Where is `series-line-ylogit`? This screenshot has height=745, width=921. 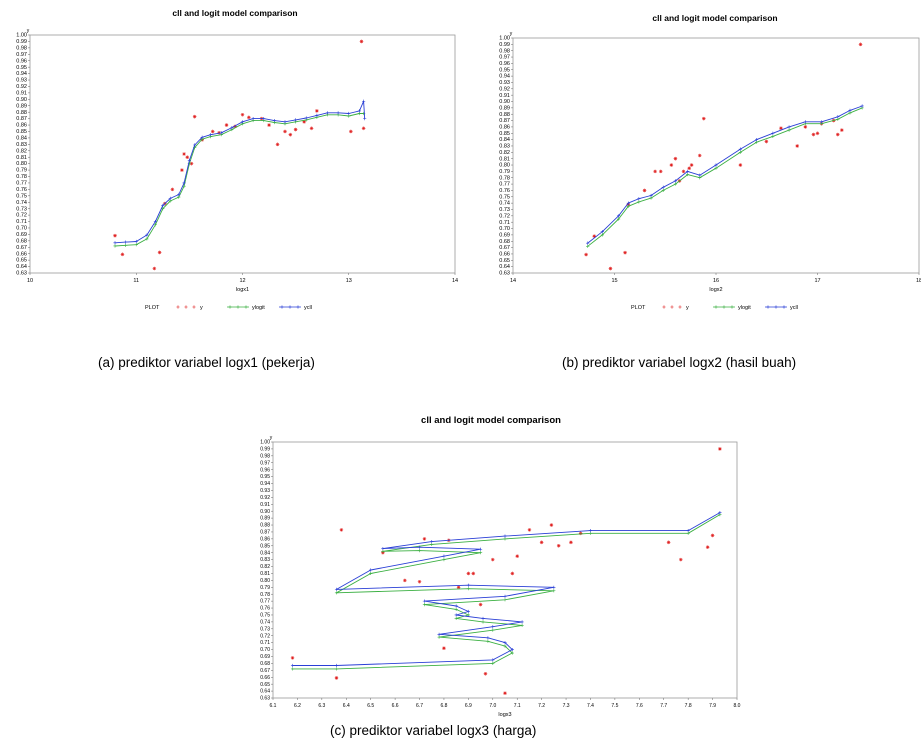
series-line-ylogit is located at coordinates (725, 177).